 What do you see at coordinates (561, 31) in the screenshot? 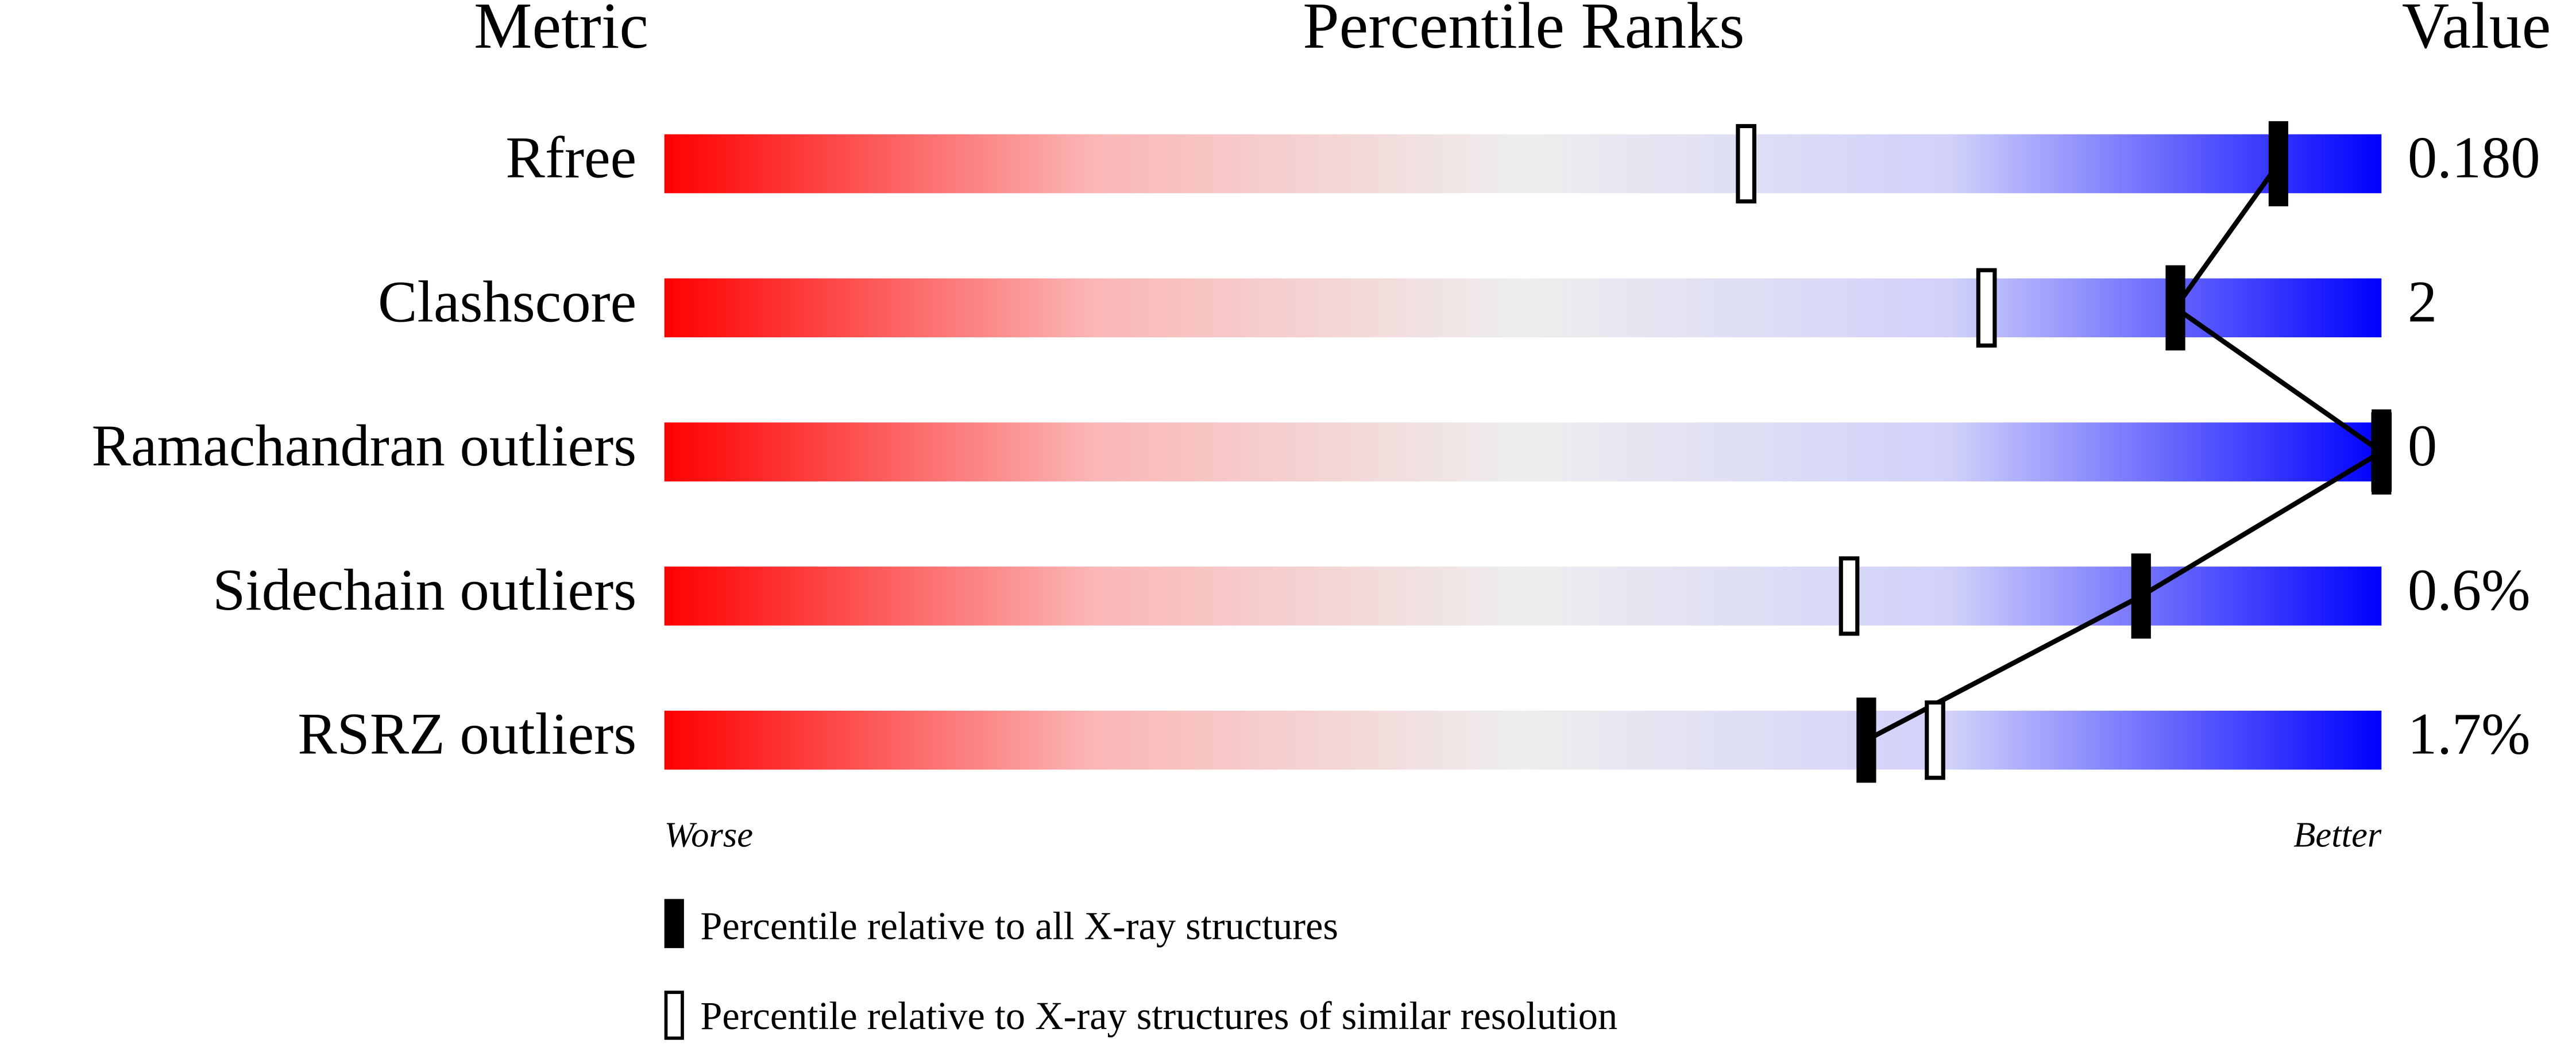
I see `header-metric: Metric` at bounding box center [561, 31].